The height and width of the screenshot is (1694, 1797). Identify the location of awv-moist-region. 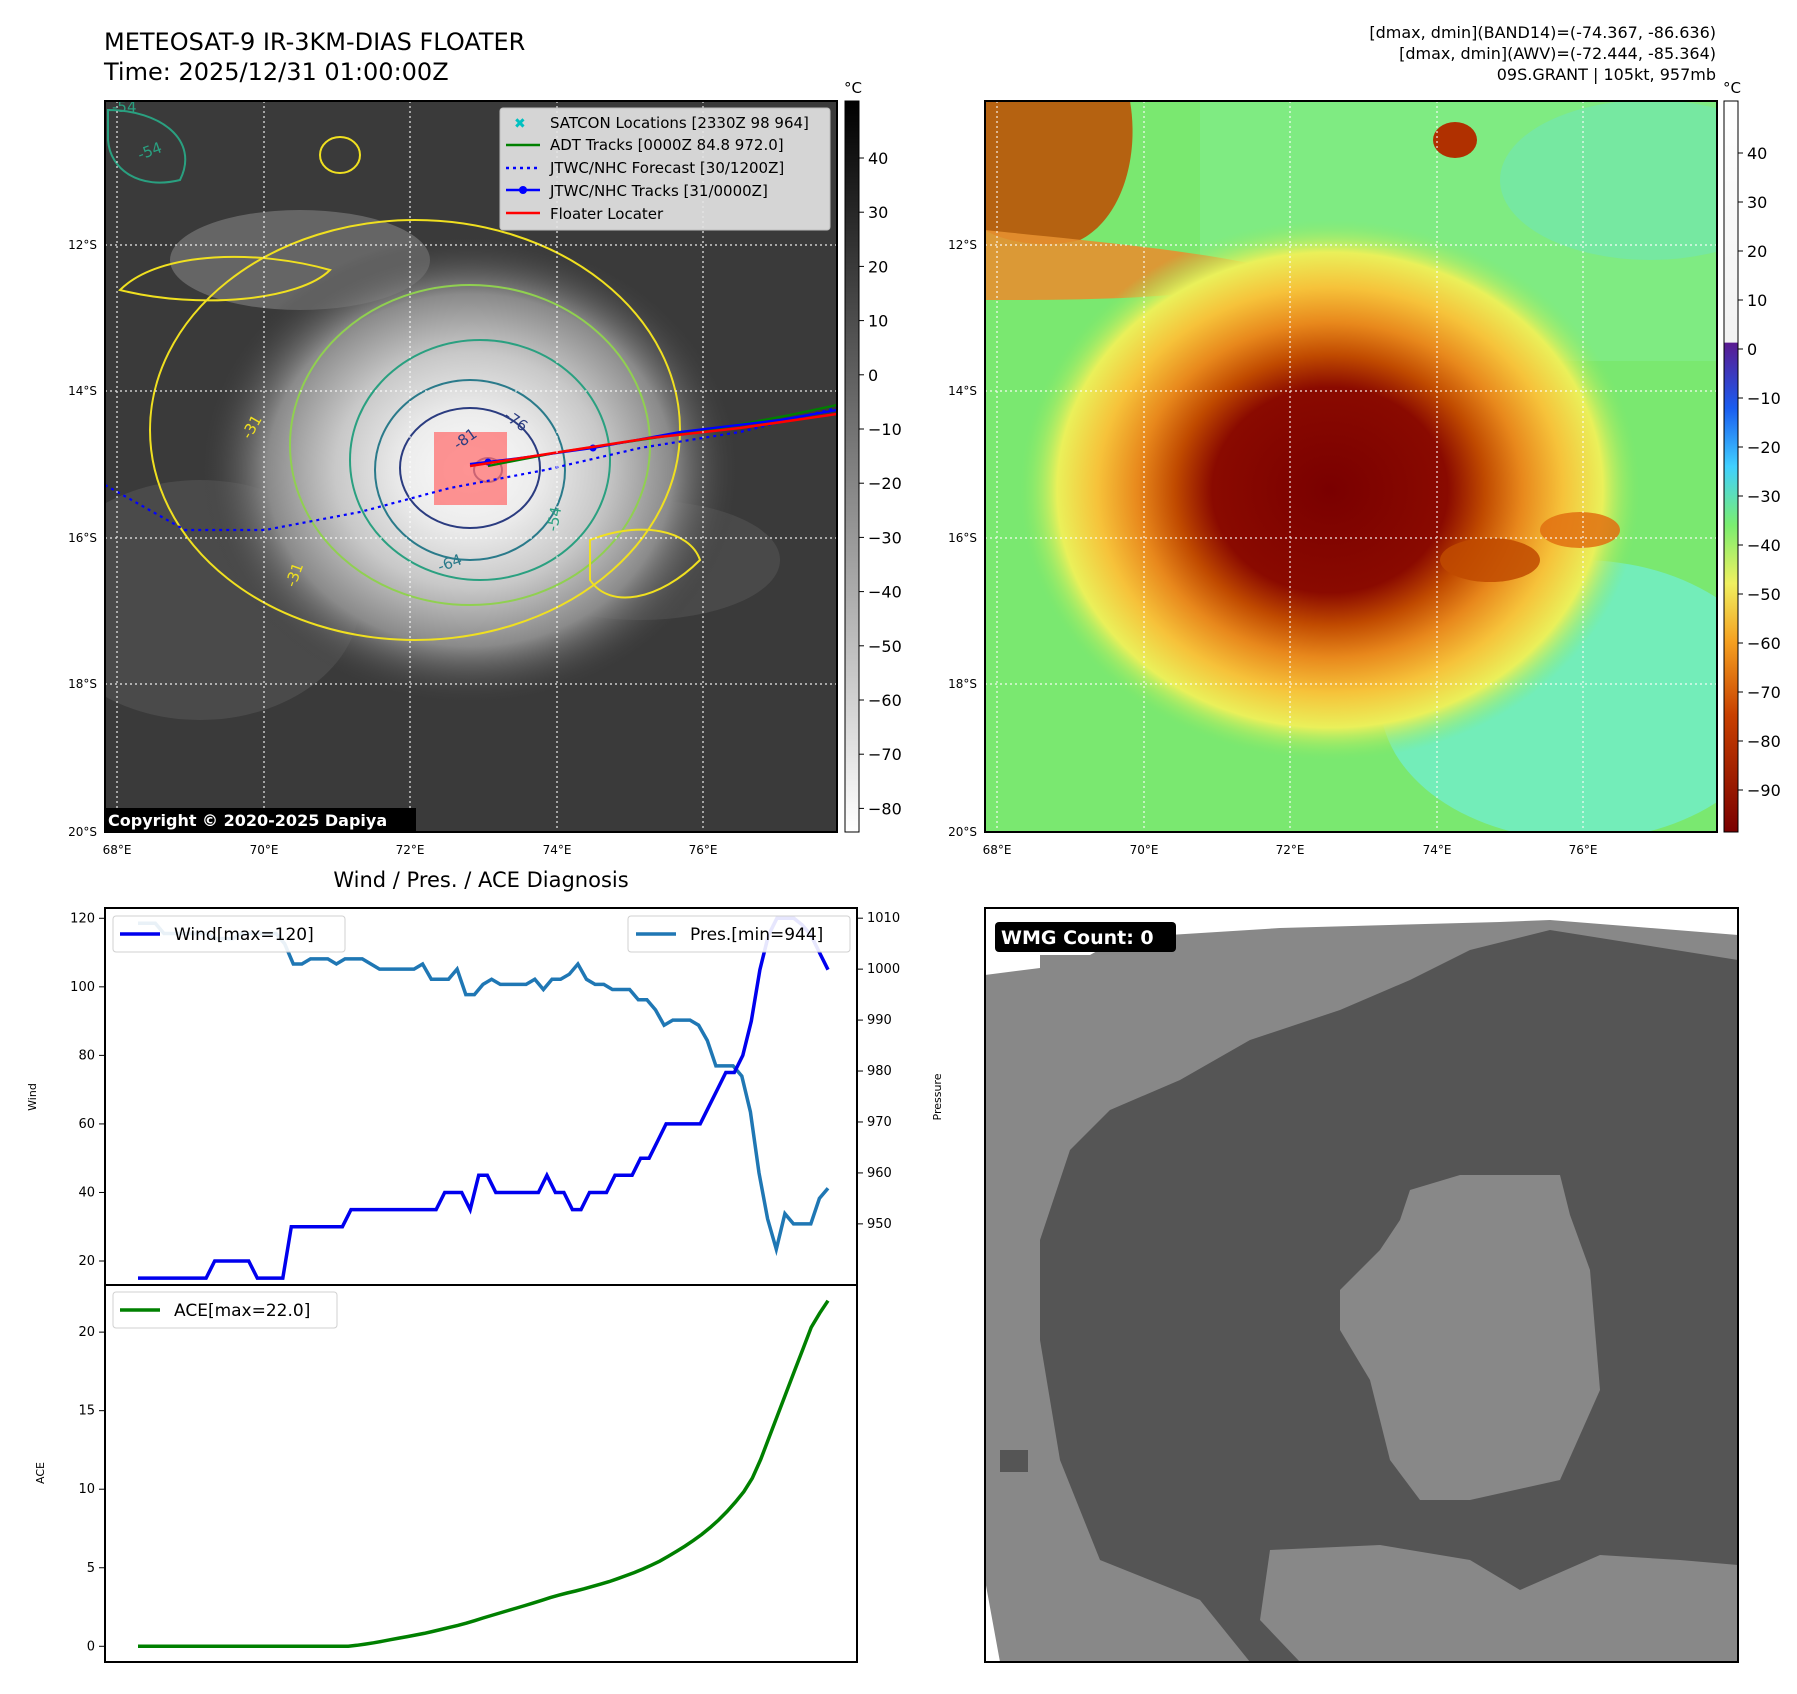
(1059, 173).